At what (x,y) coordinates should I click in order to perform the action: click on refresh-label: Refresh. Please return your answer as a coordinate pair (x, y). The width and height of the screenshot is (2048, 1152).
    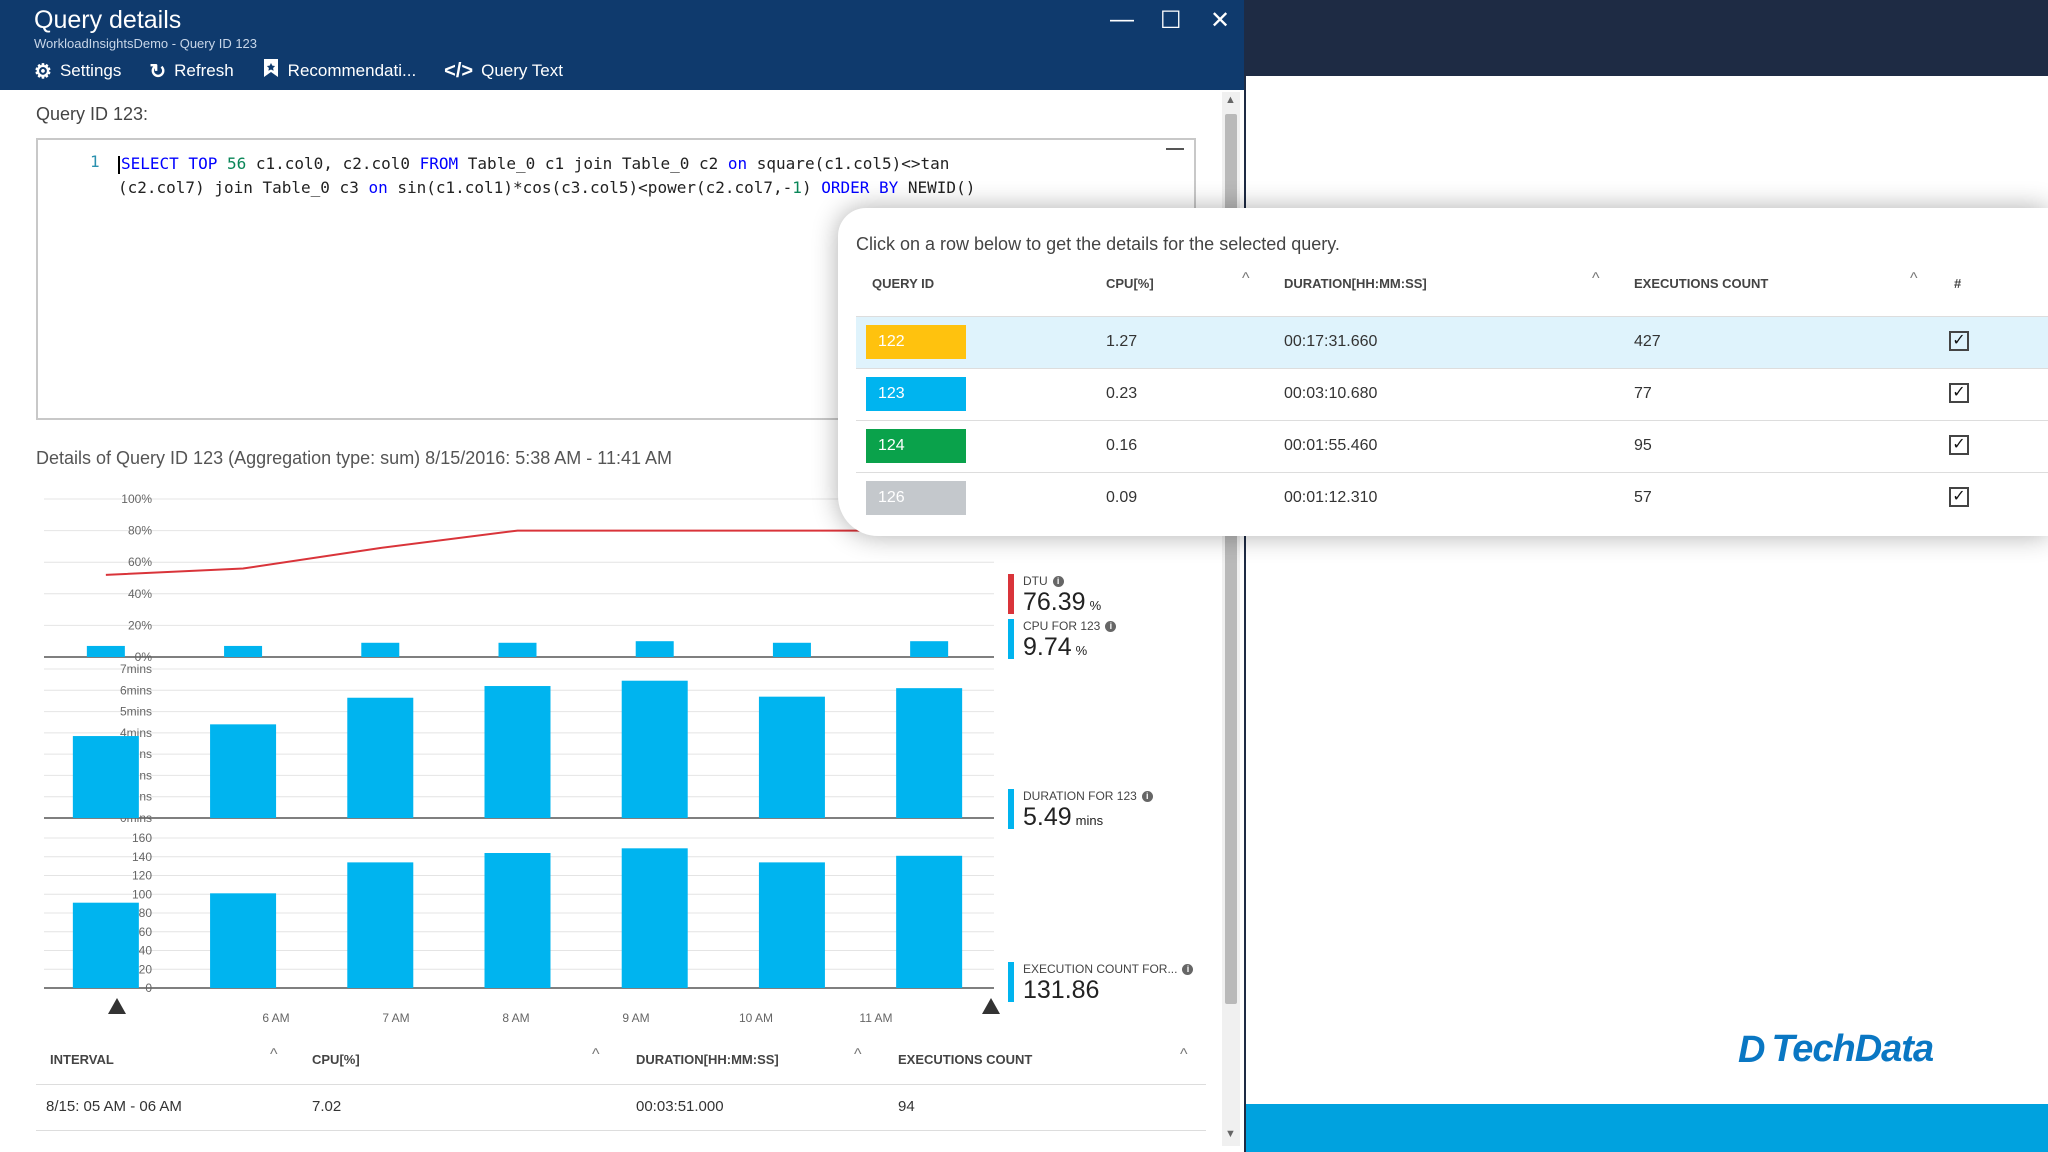
    Looking at the image, I should click on (204, 70).